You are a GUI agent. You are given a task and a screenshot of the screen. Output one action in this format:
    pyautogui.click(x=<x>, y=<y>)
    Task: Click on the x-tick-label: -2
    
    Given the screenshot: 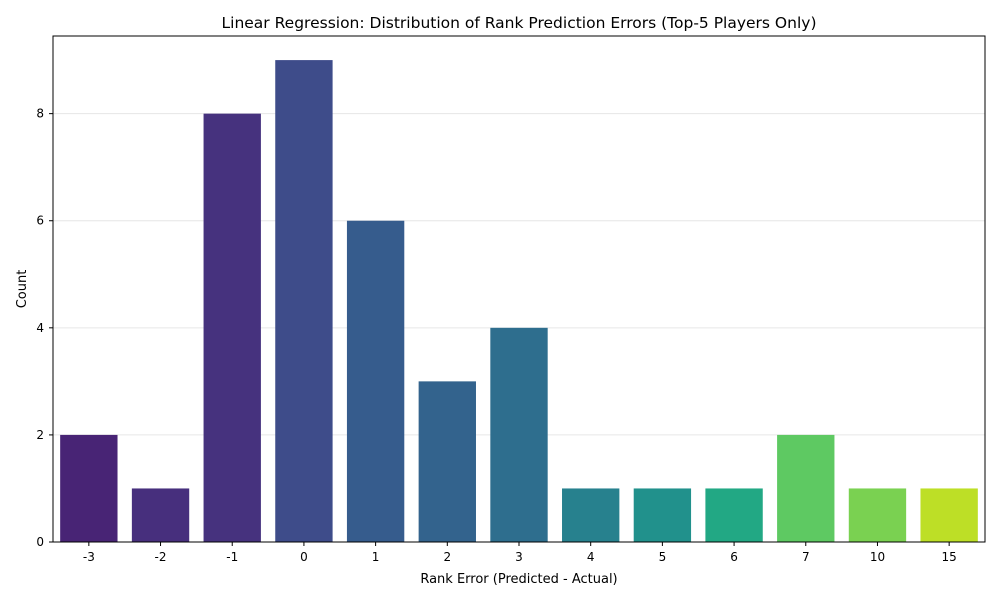 What is the action you would take?
    pyautogui.click(x=161, y=557)
    